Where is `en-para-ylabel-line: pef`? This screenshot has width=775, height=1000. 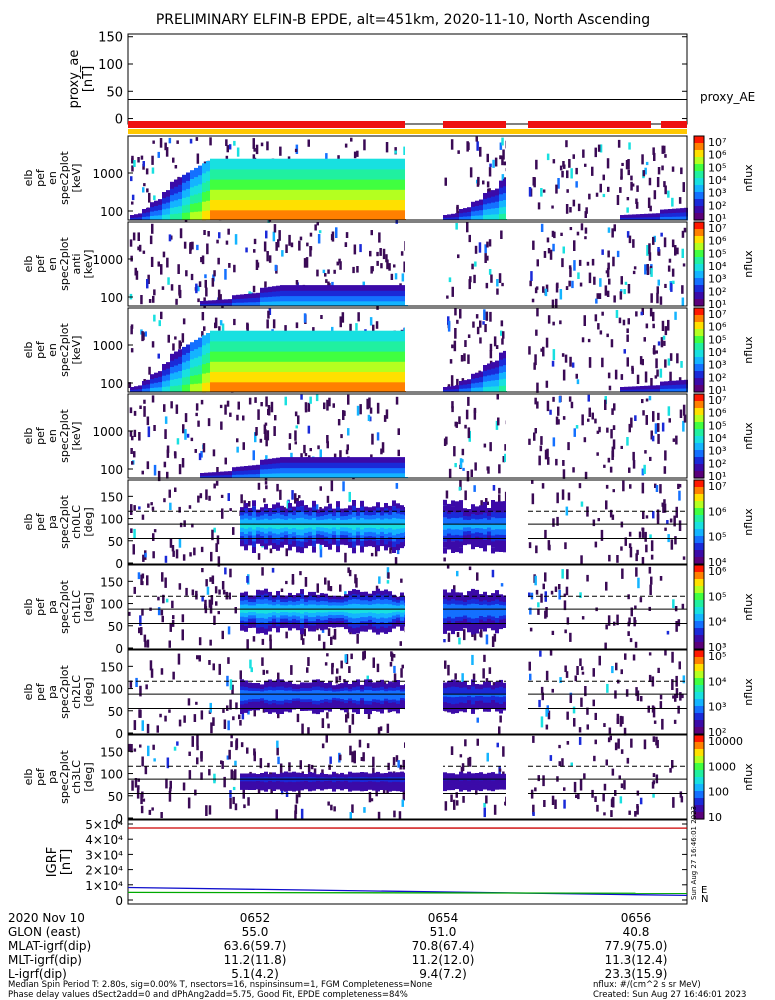 en-para-ylabel-line: pef is located at coordinates (40, 435).